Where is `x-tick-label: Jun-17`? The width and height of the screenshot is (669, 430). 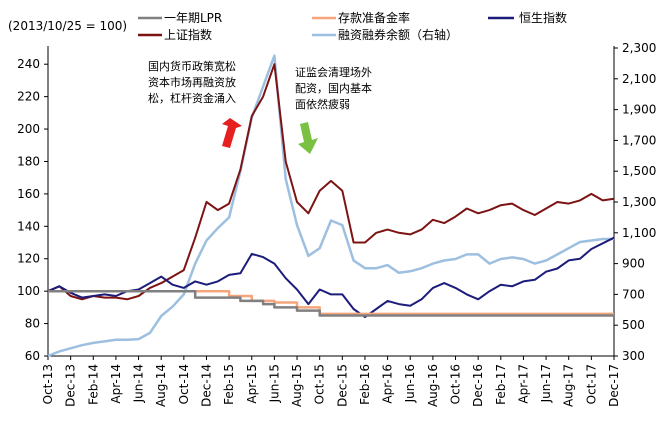 x-tick-label: Jun-17 is located at coordinates (546, 383).